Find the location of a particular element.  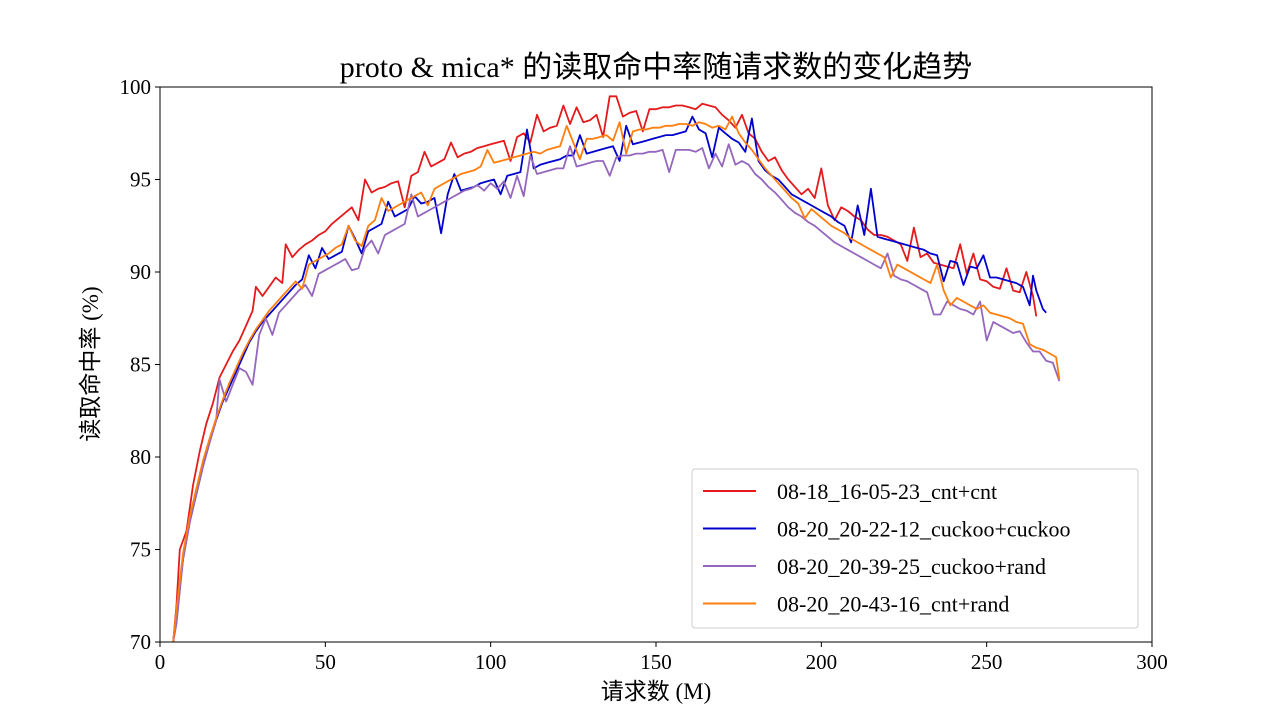

x-tick-label: 100 is located at coordinates (491, 662).